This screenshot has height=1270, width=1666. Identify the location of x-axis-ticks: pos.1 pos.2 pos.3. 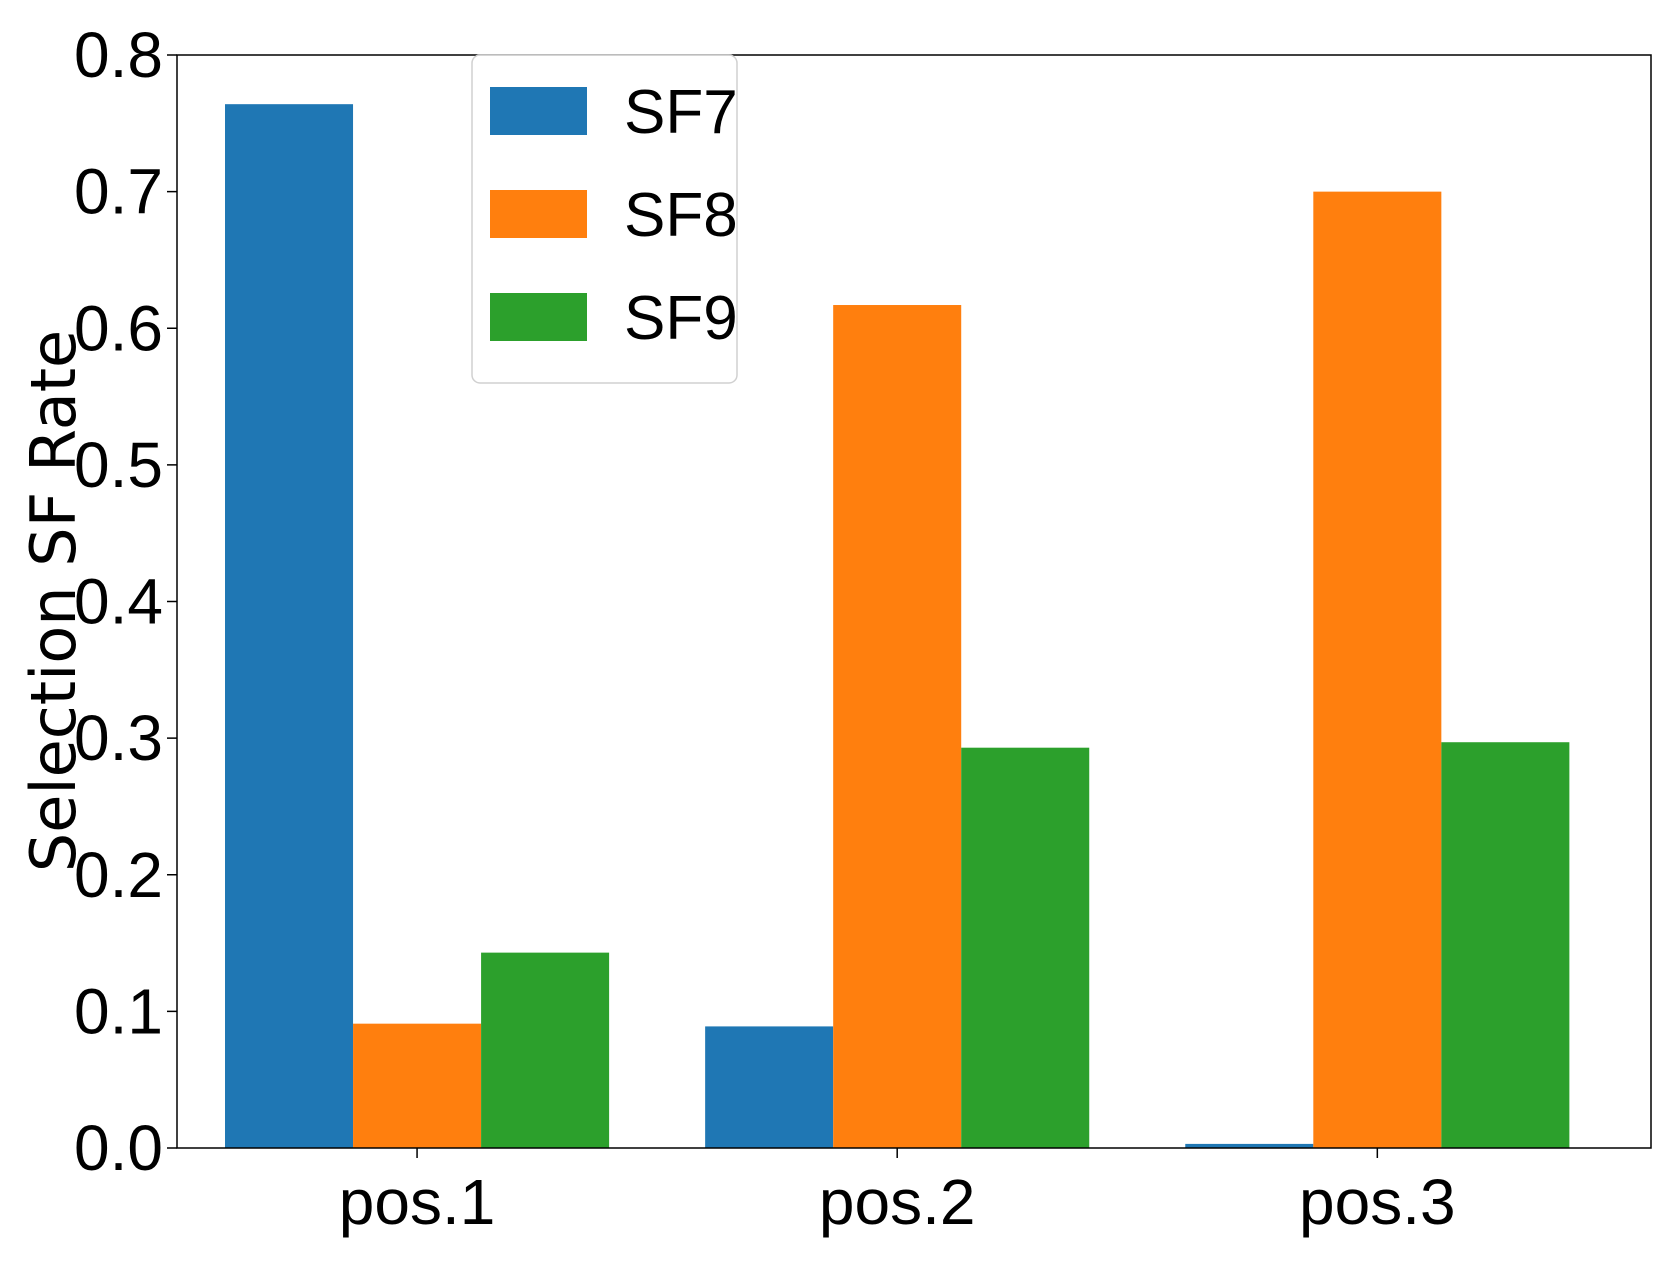
(897, 1193).